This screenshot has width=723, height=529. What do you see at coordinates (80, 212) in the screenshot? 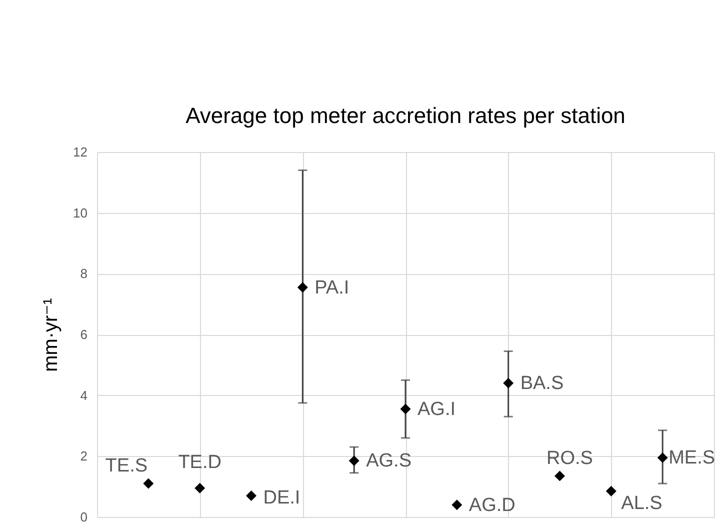
I see `y-tick-label: 10` at bounding box center [80, 212].